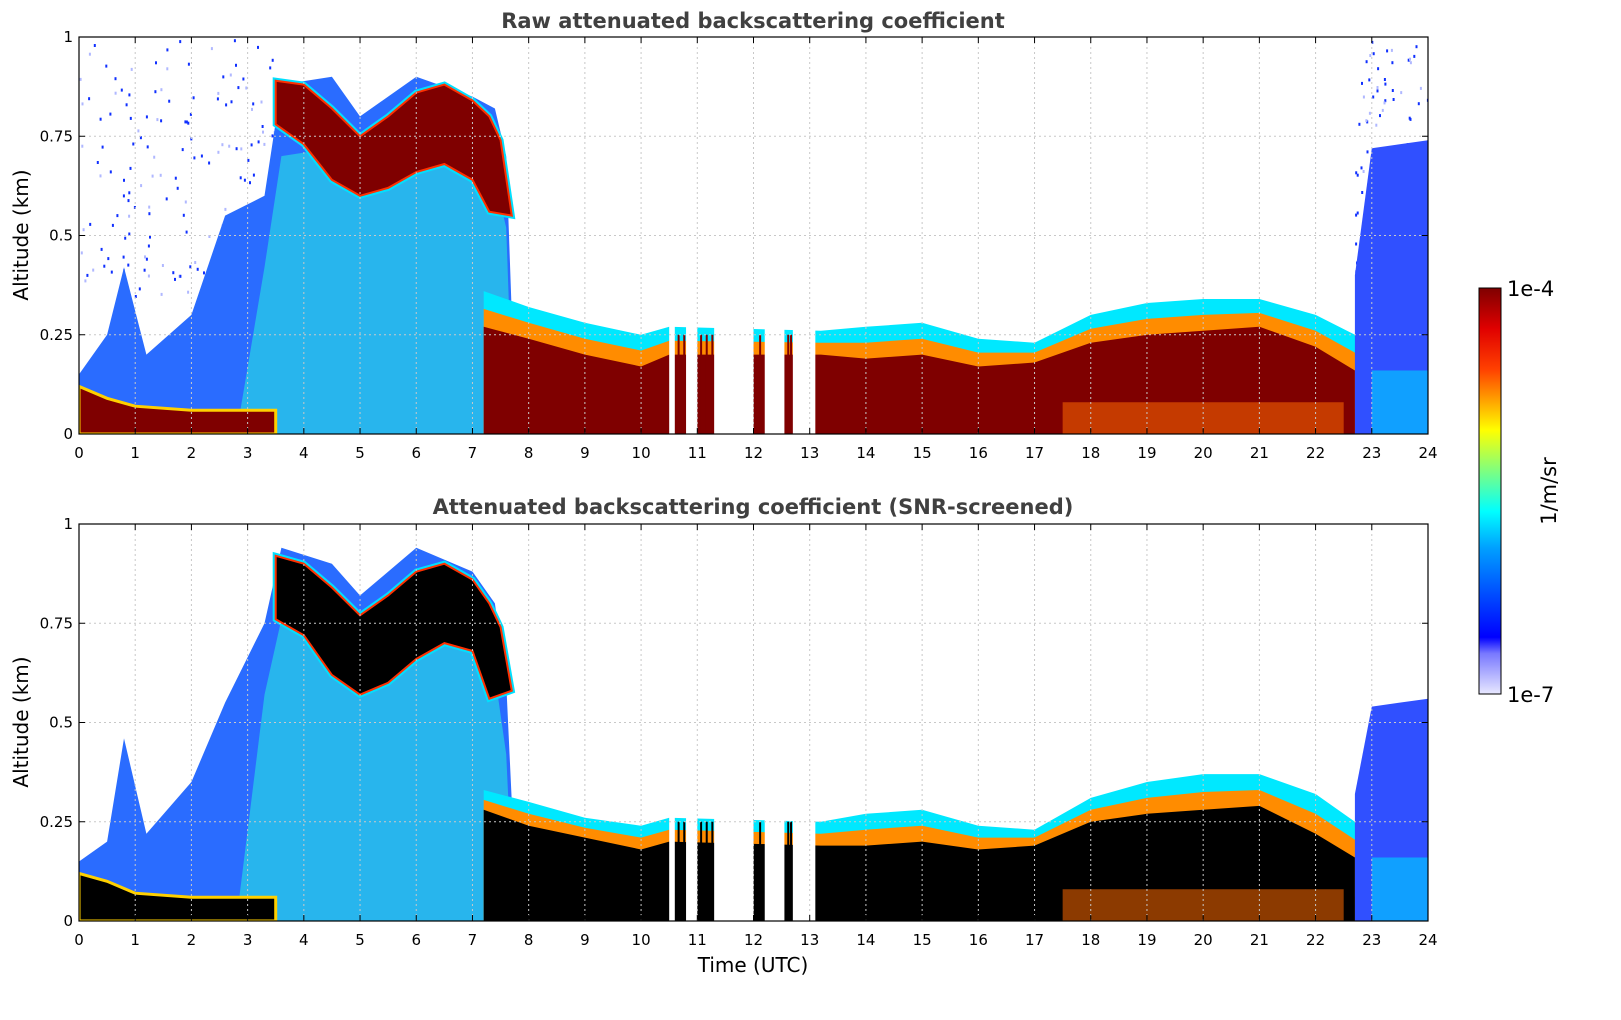 The image size is (1621, 1020). Describe the element at coordinates (56, 136) in the screenshot. I see `y-tick-label: 0.75` at that location.